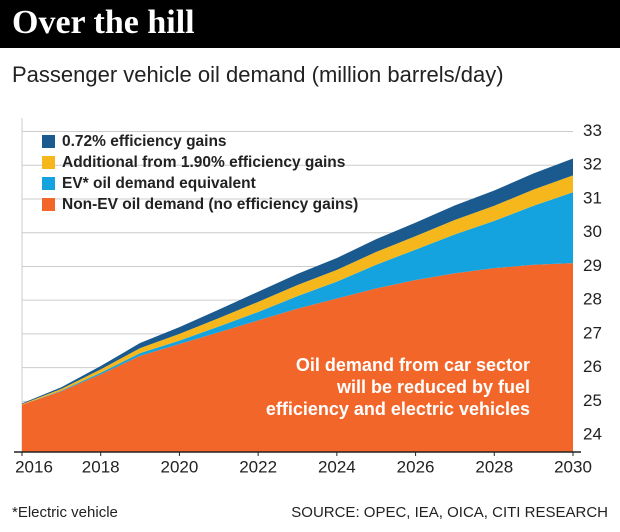 Image resolution: width=620 pixels, height=532 pixels. What do you see at coordinates (592, 299) in the screenshot?
I see `y-tick-label: 28` at bounding box center [592, 299].